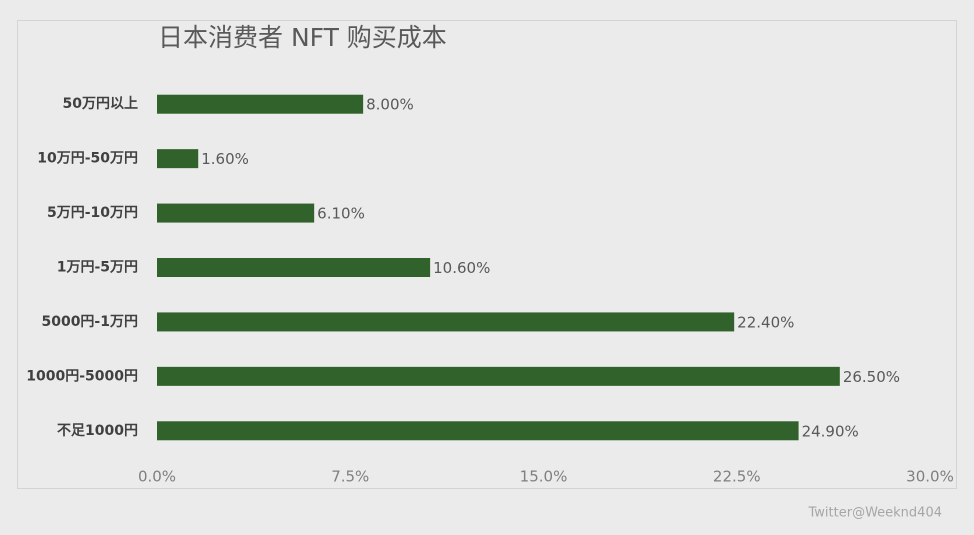 This screenshot has width=974, height=535. What do you see at coordinates (92, 213) in the screenshot?
I see `y-tick-label: 5万円-10万円` at bounding box center [92, 213].